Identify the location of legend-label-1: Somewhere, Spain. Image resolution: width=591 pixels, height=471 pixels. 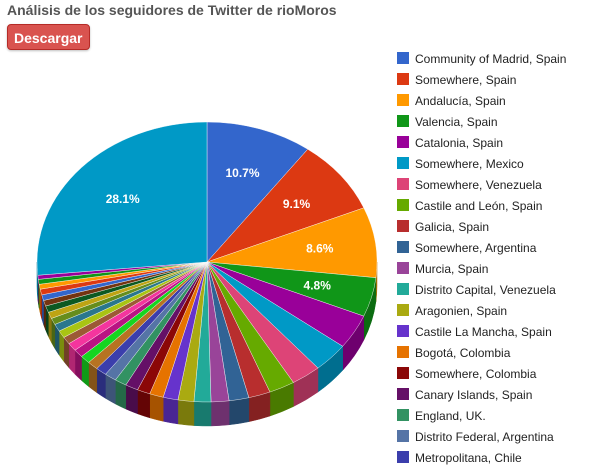
(465, 80).